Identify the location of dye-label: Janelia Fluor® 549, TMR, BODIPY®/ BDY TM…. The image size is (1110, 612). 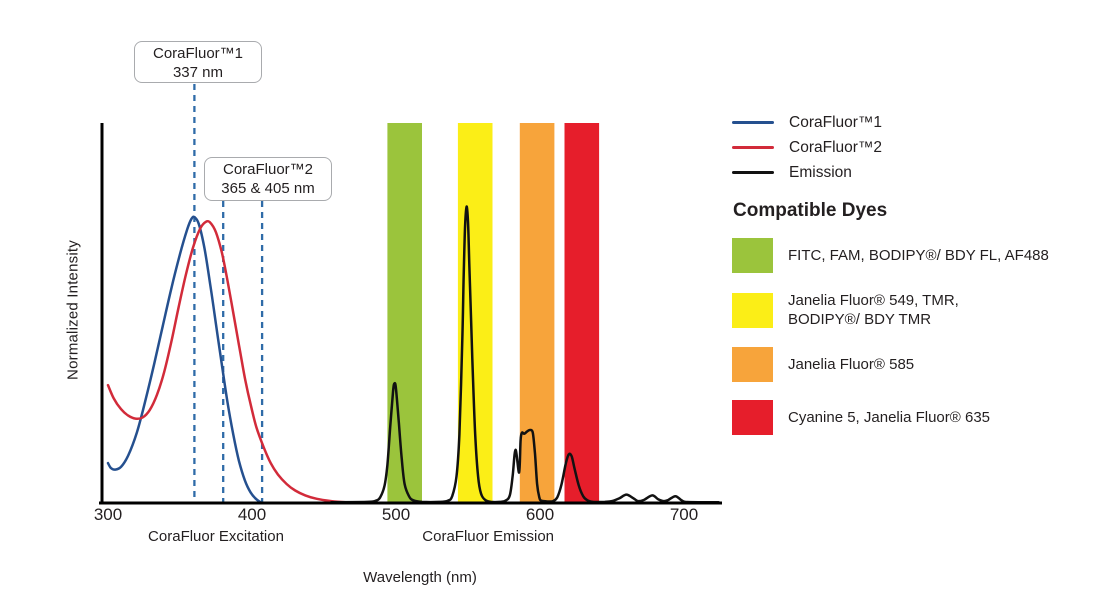
(873, 310).